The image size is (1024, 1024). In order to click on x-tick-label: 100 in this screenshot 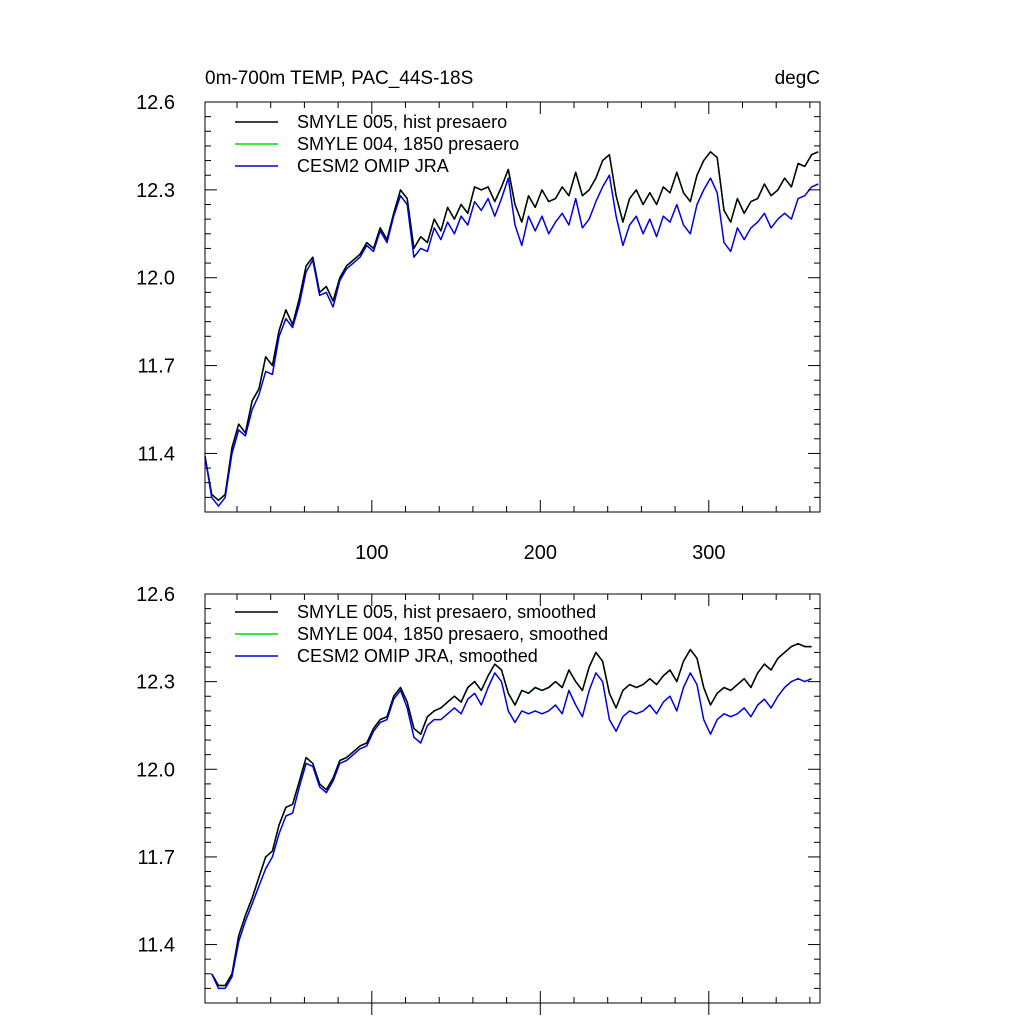, I will do `click(371, 553)`.